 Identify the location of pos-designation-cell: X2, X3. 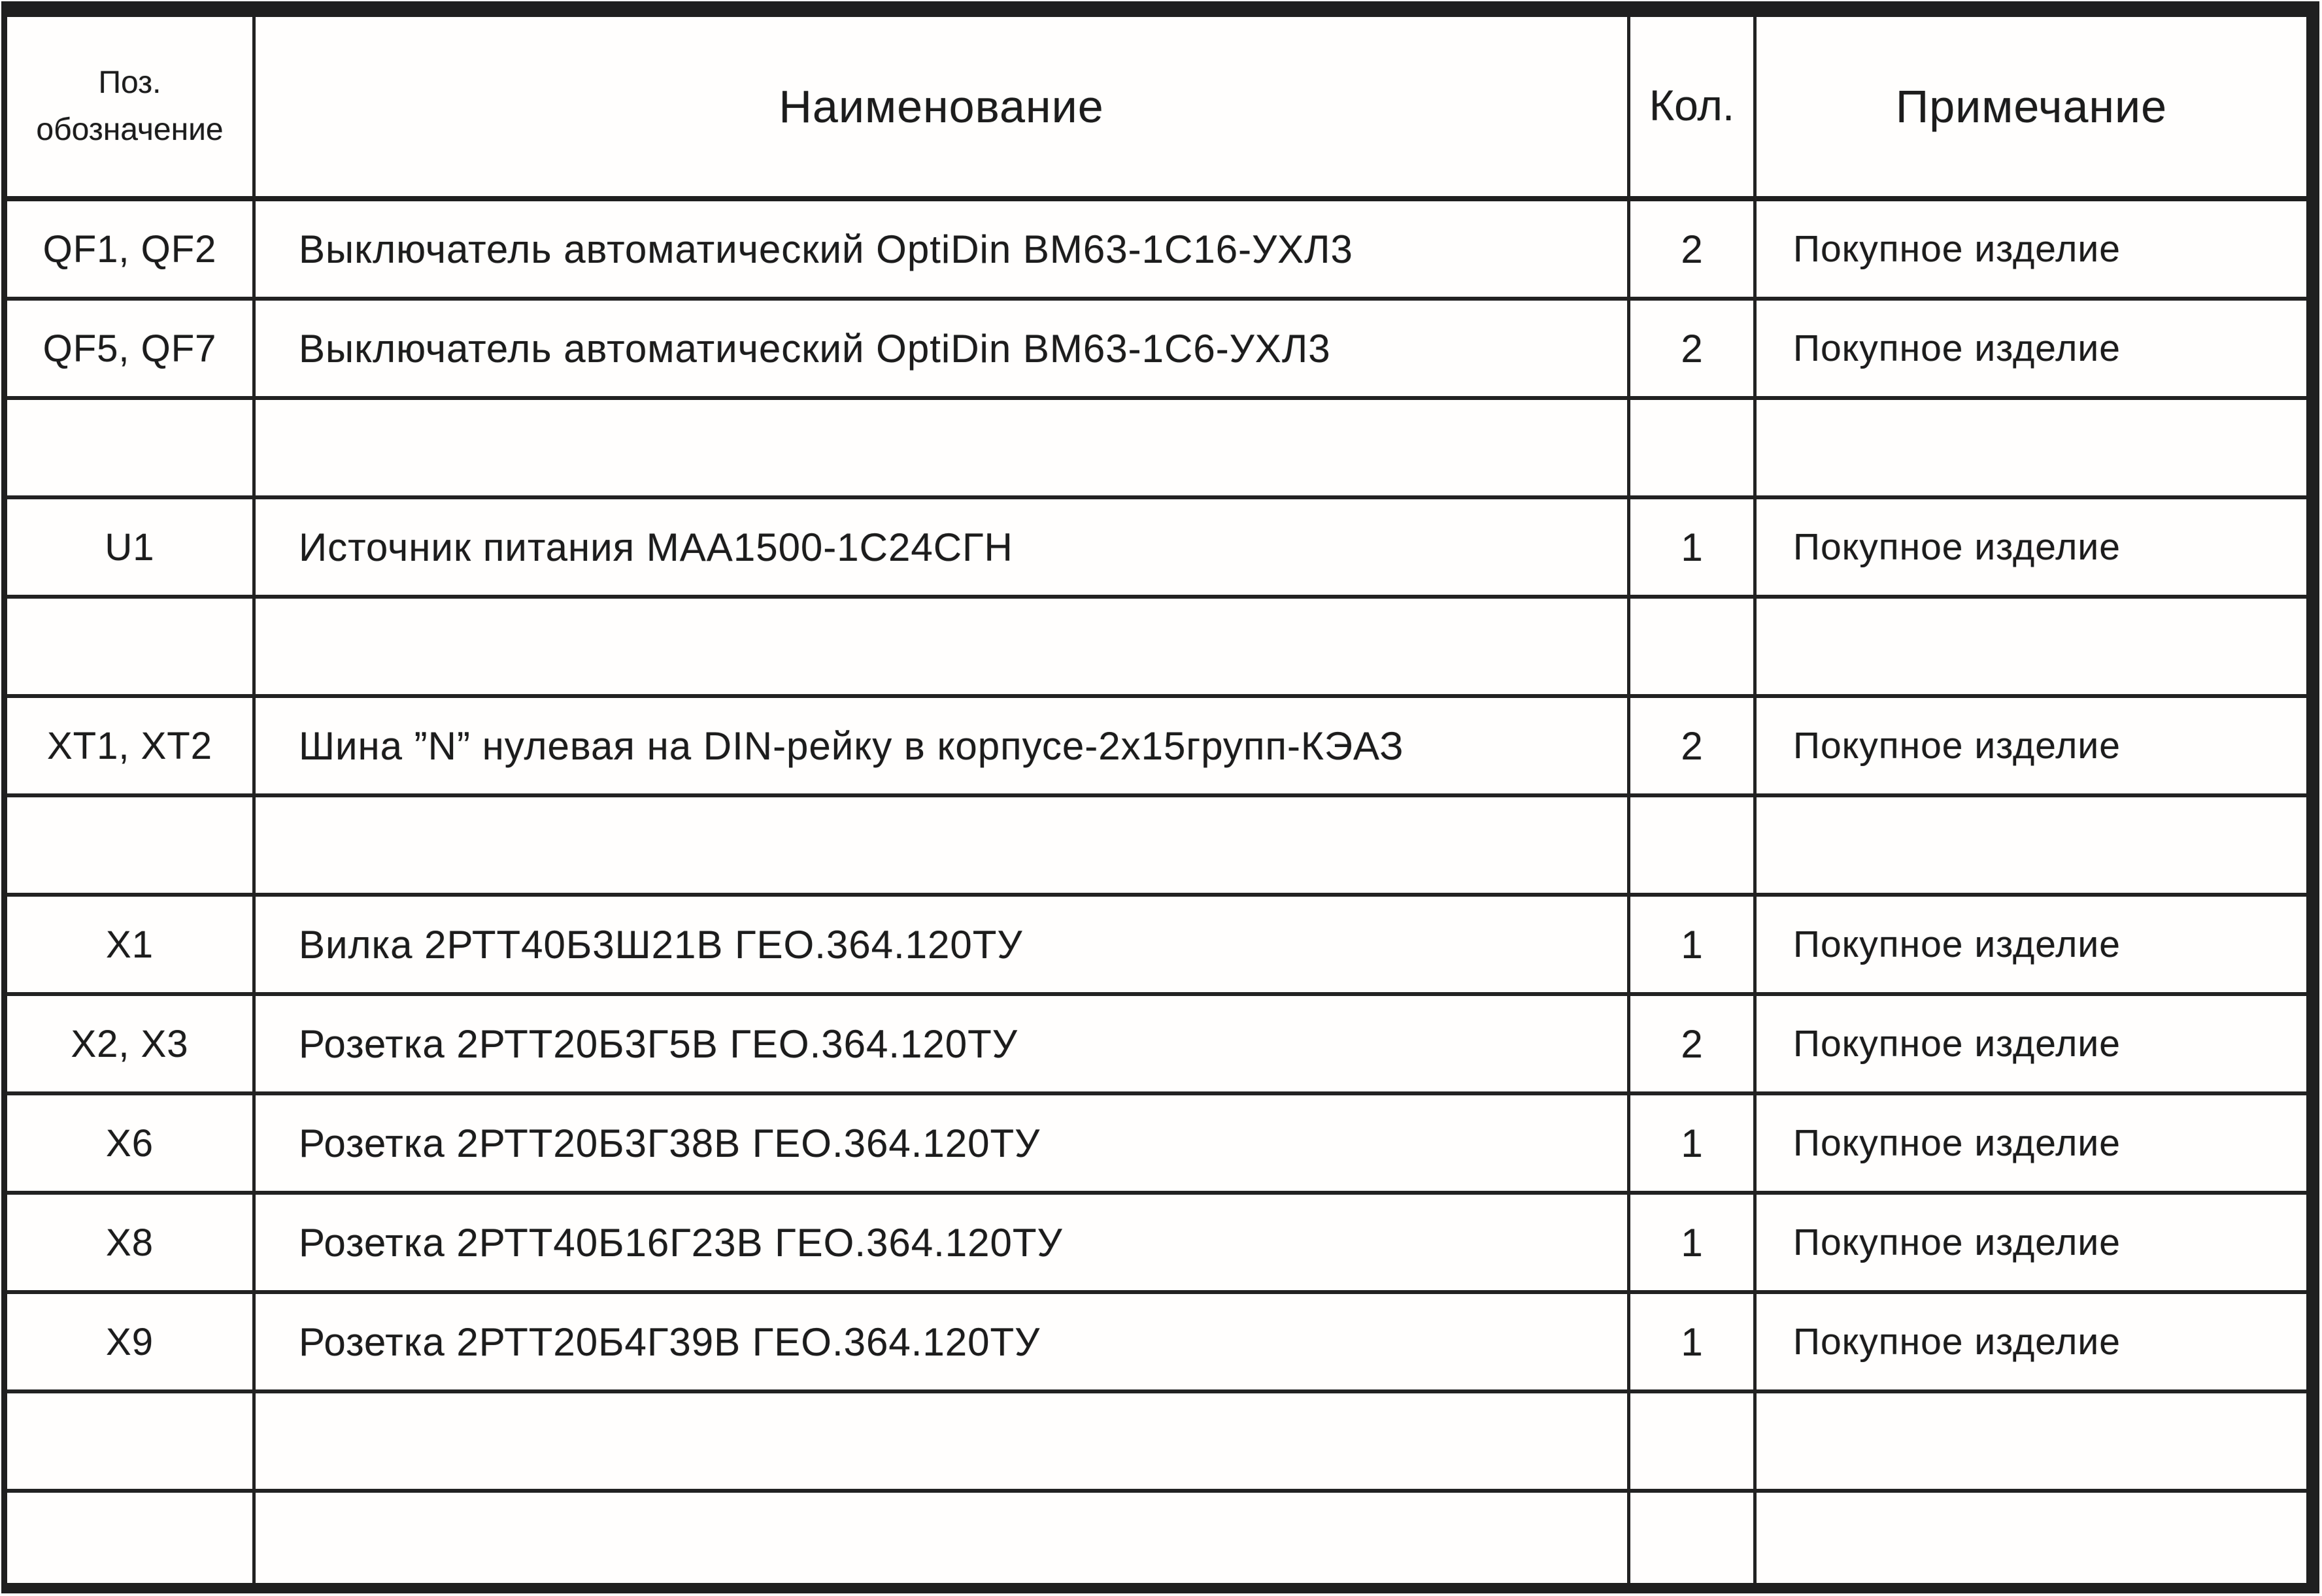
(131, 1045).